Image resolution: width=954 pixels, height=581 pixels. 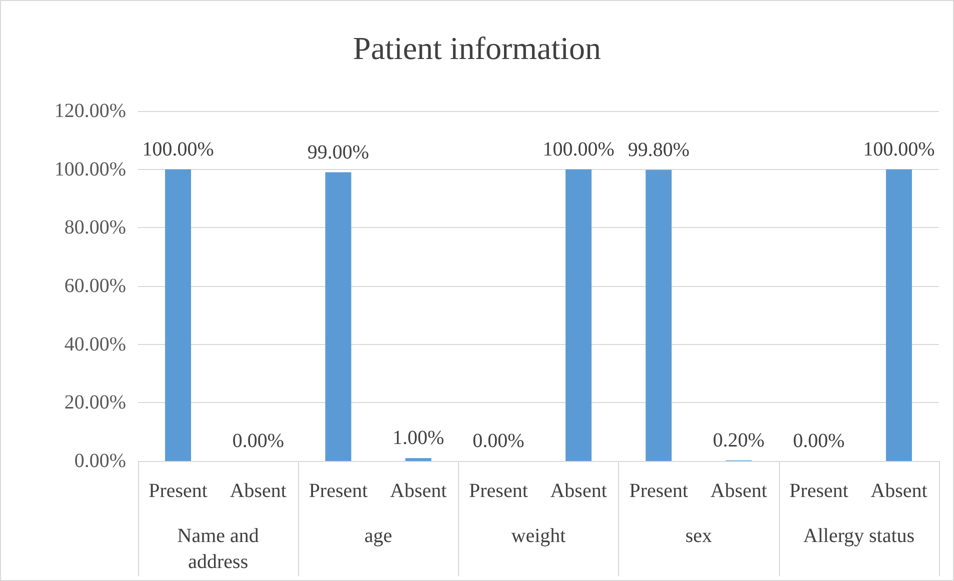 What do you see at coordinates (100, 461) in the screenshot?
I see `y-tick-label: 0.00%` at bounding box center [100, 461].